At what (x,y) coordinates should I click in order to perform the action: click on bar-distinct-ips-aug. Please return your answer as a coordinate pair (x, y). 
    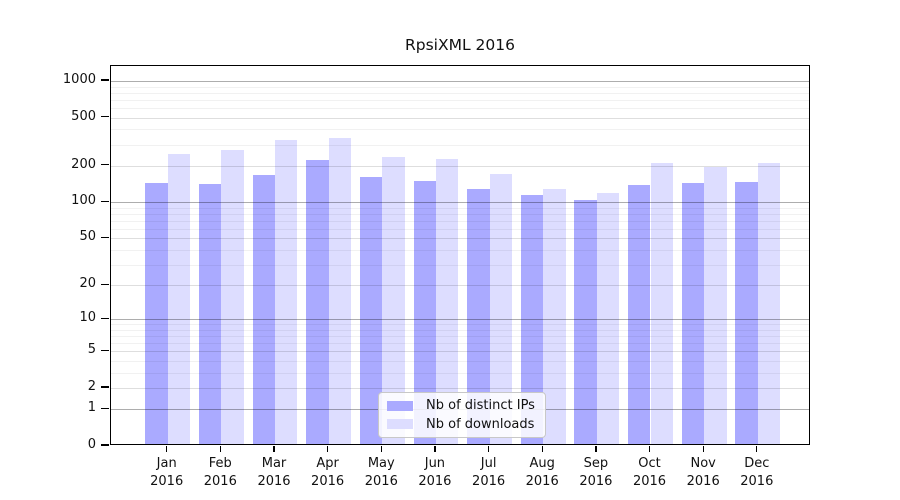
    Looking at the image, I should click on (532, 319).